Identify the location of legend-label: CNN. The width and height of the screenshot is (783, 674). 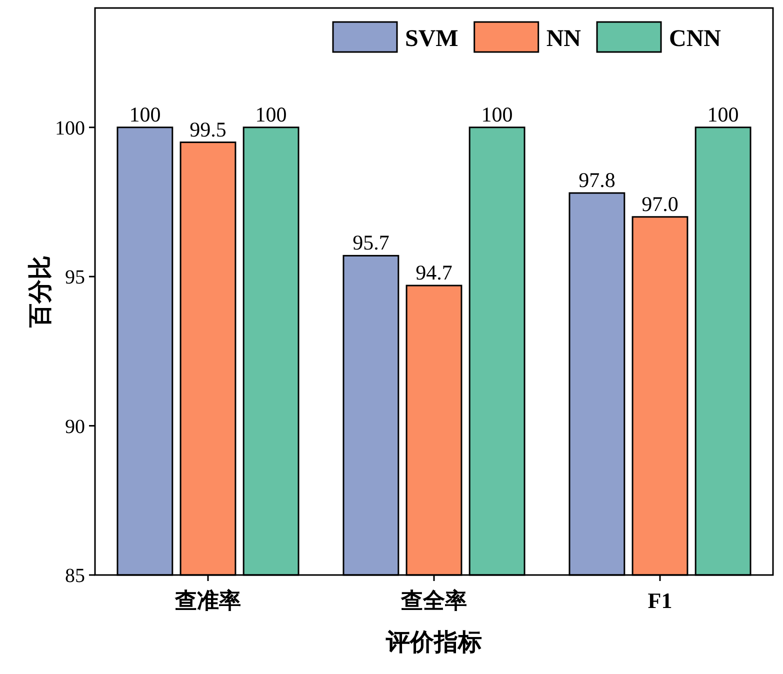
(695, 39).